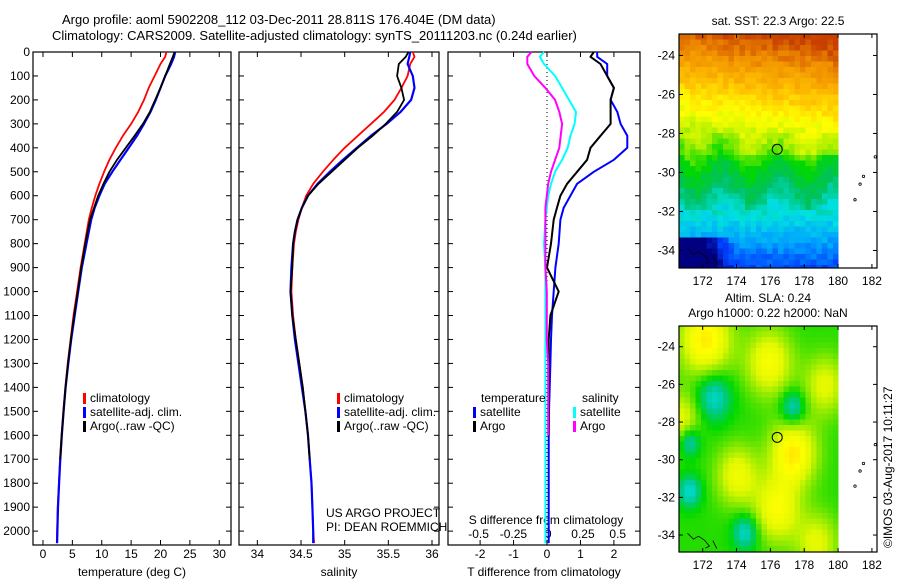 The image size is (900, 580). I want to click on sst-map-ytick-label: -28, so click(667, 133).